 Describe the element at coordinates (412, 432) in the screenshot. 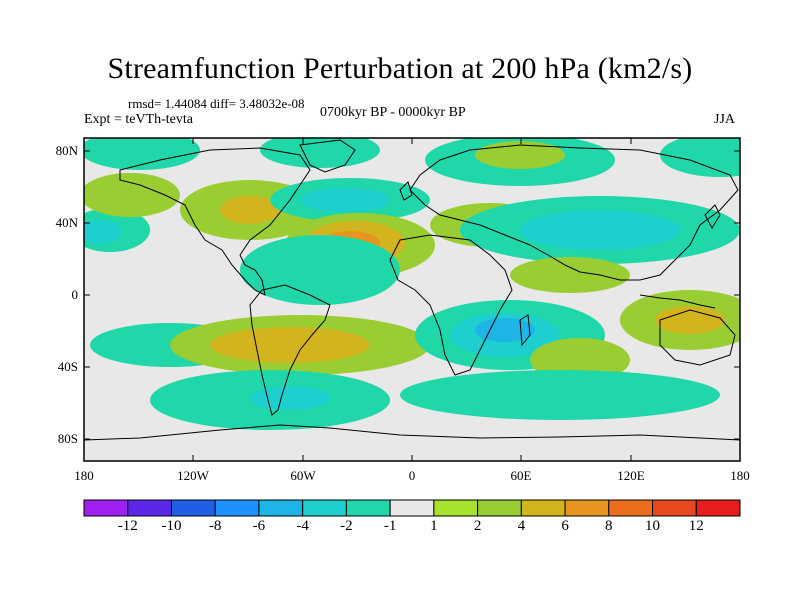

I see `coastline-antarctica` at that location.